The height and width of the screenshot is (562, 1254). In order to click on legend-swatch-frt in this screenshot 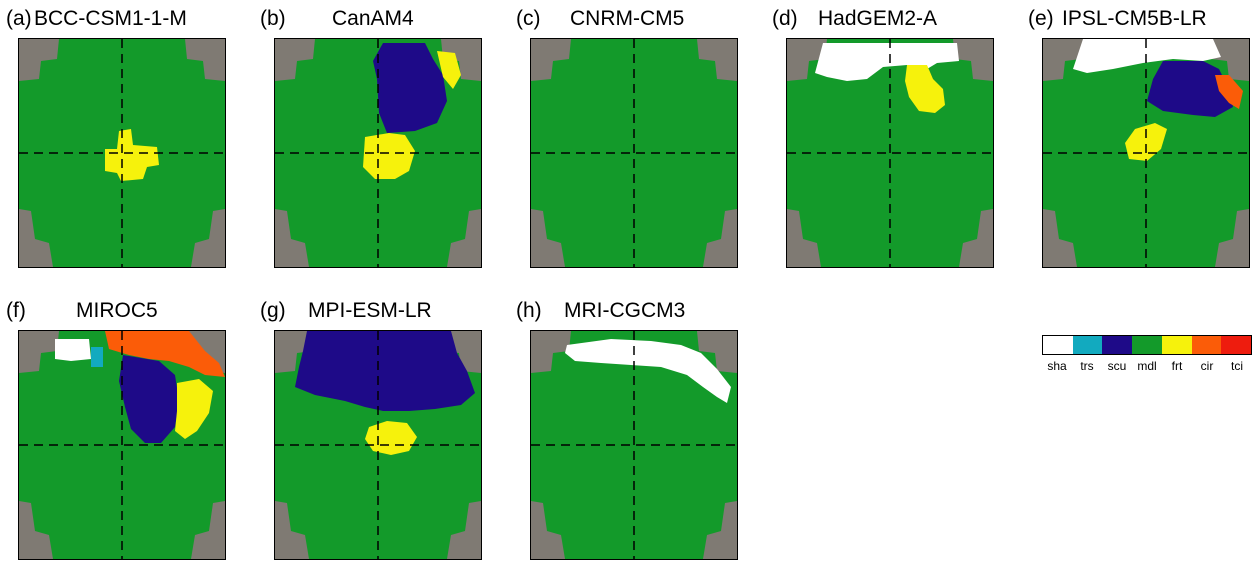, I will do `click(1176, 345)`.